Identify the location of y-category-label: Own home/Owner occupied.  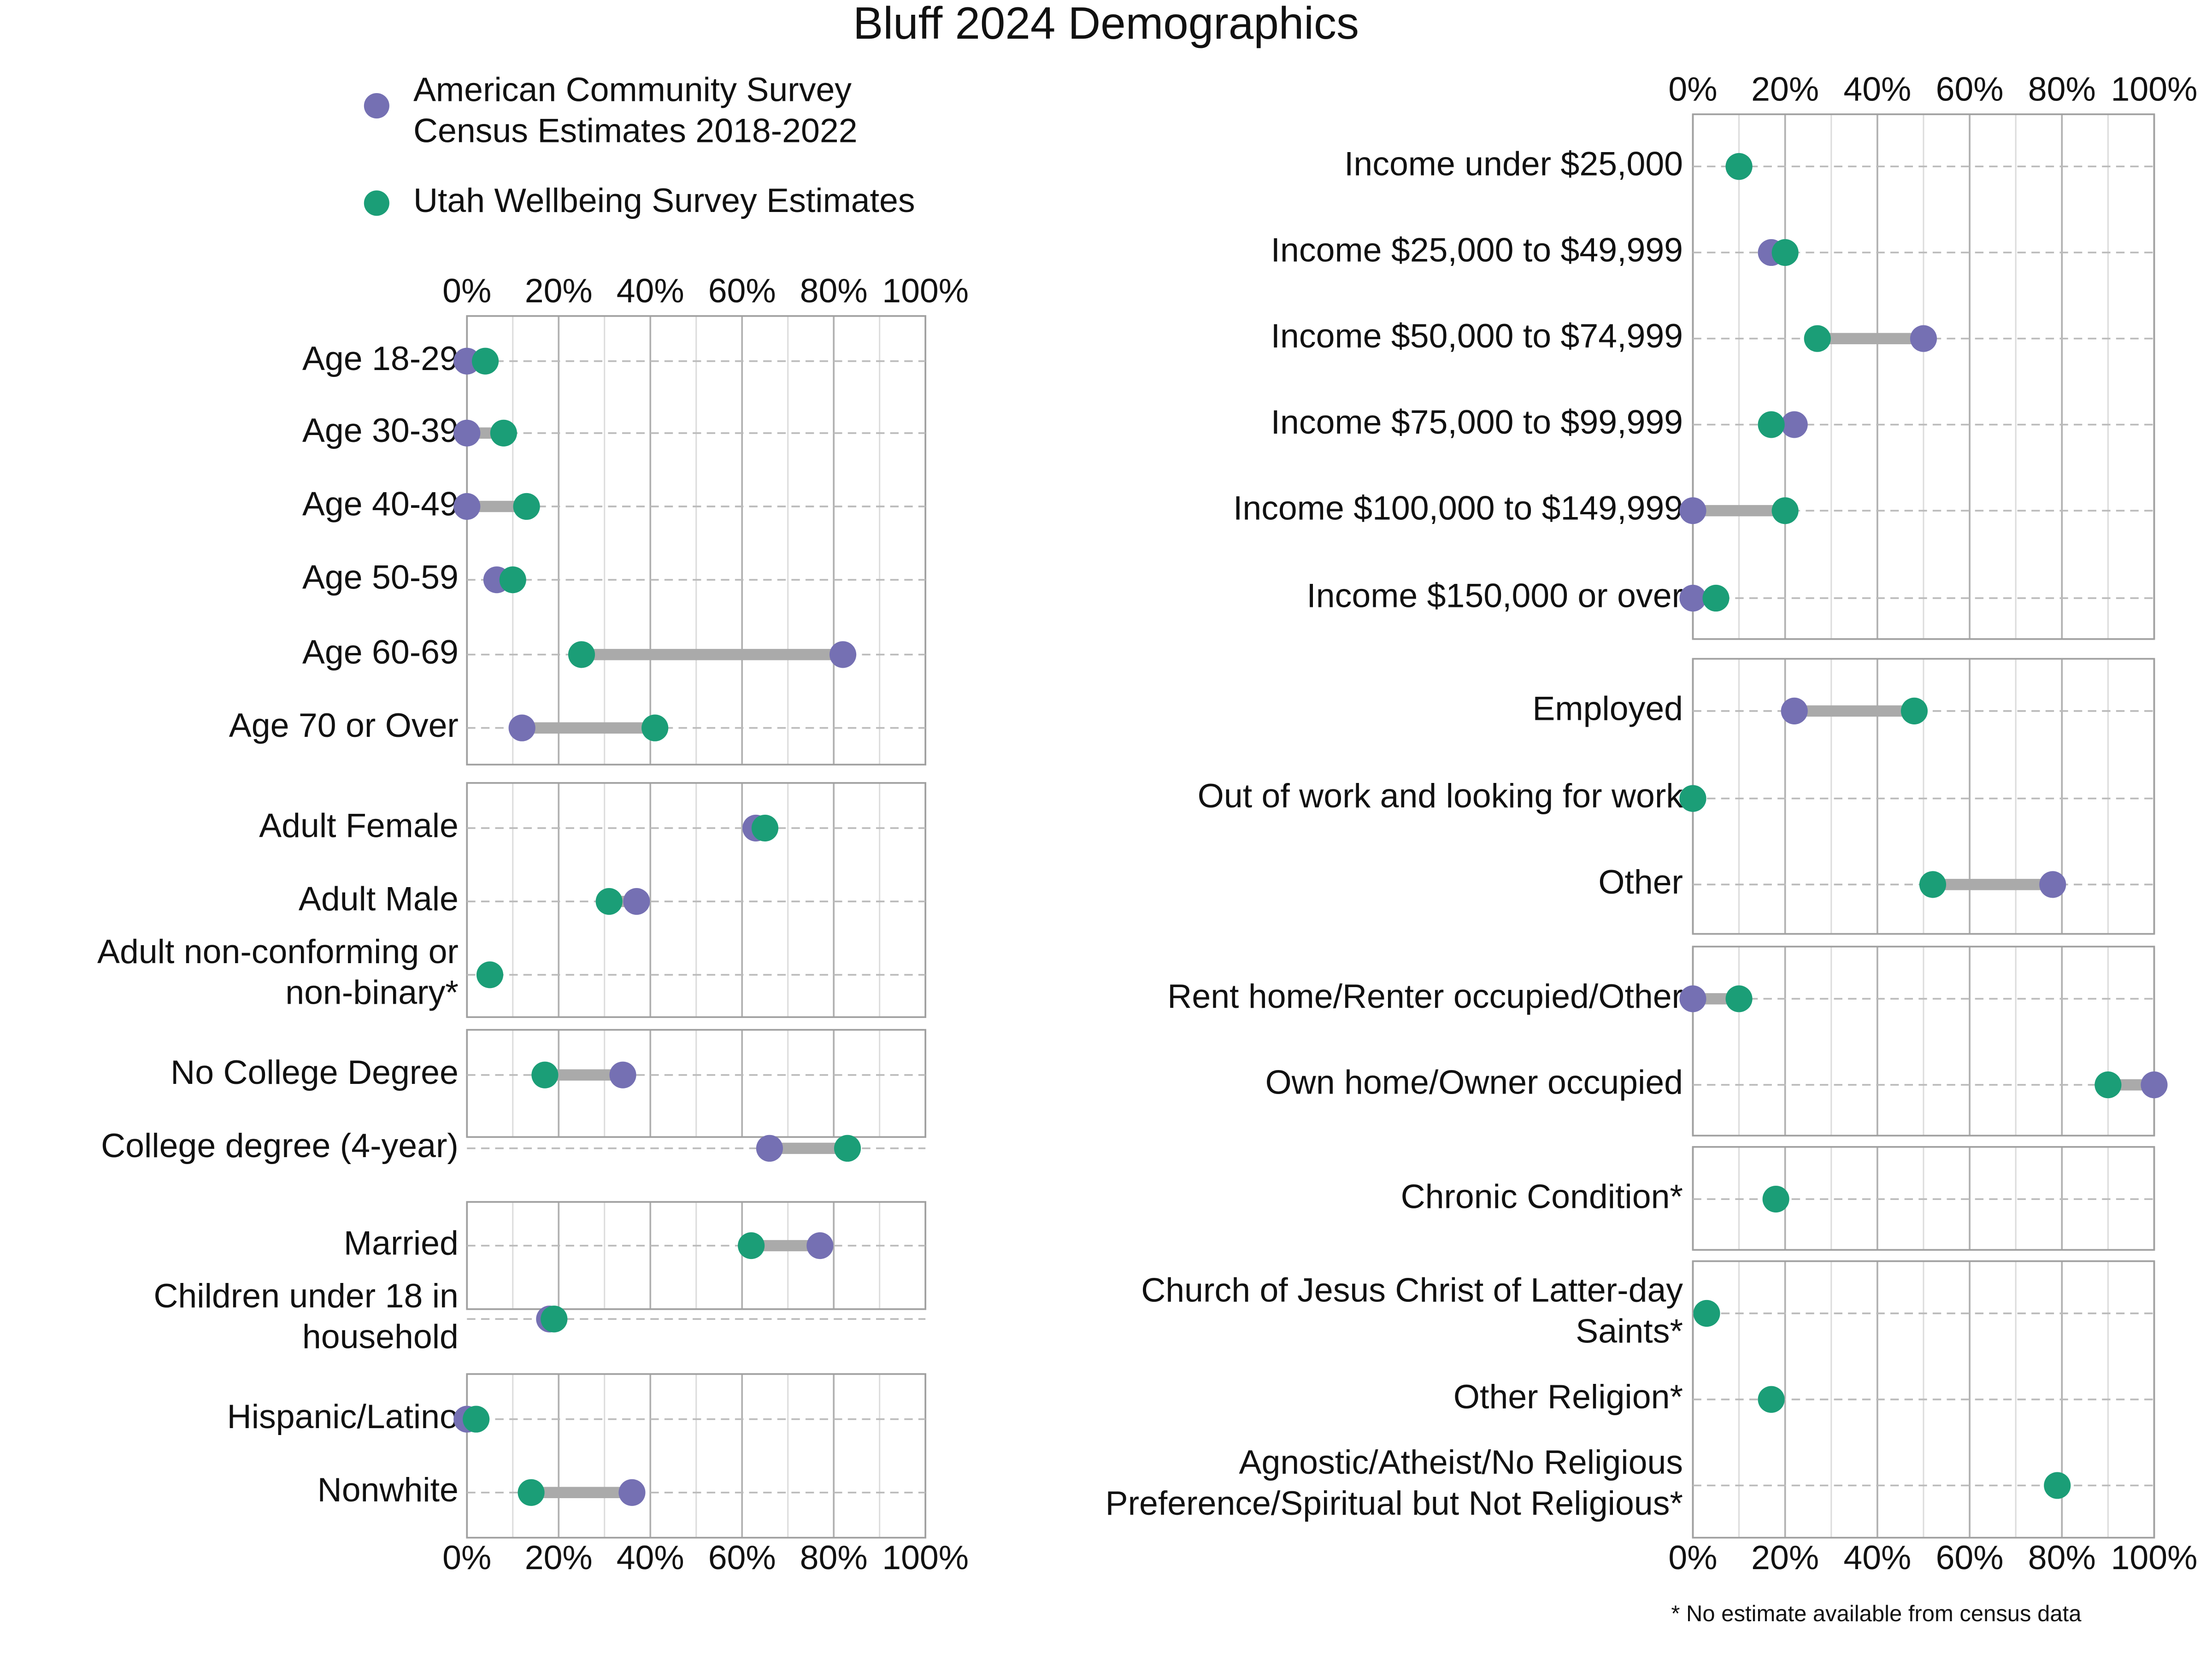
(1474, 1082).